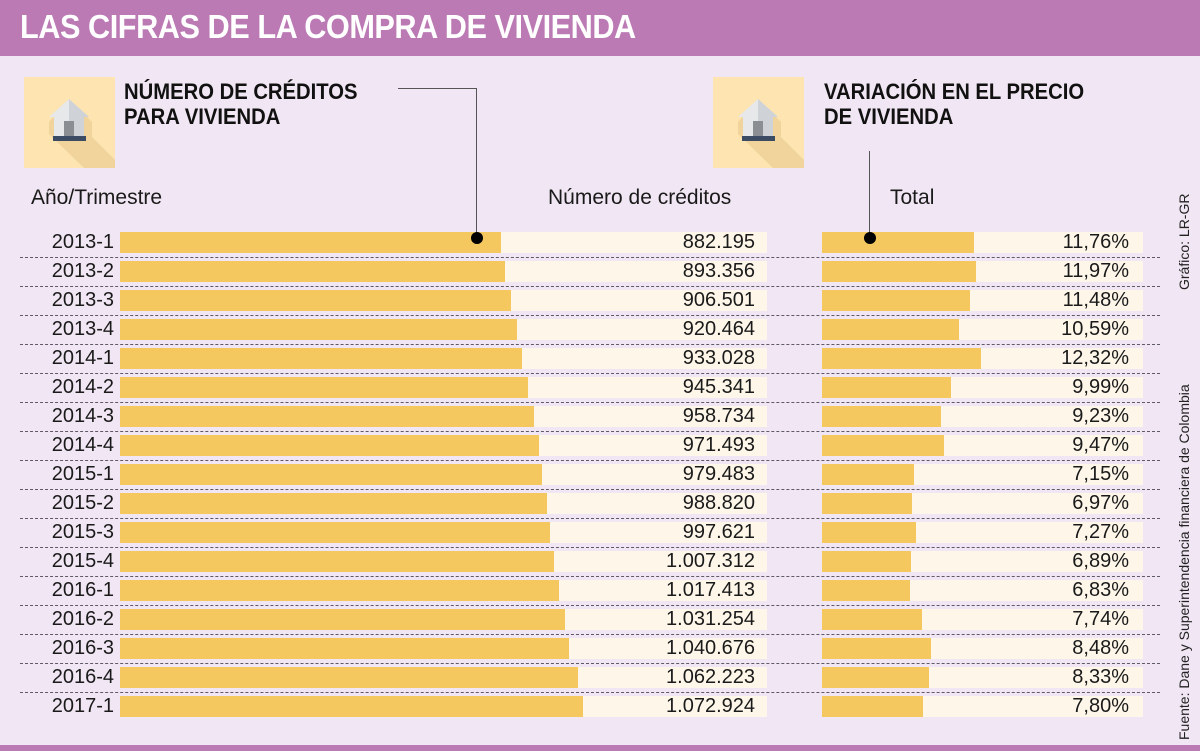  Describe the element at coordinates (328, 26) in the screenshot. I see `page-title: LAS CIFRAS DE LA COMPRA DE VIVIENDA` at that location.